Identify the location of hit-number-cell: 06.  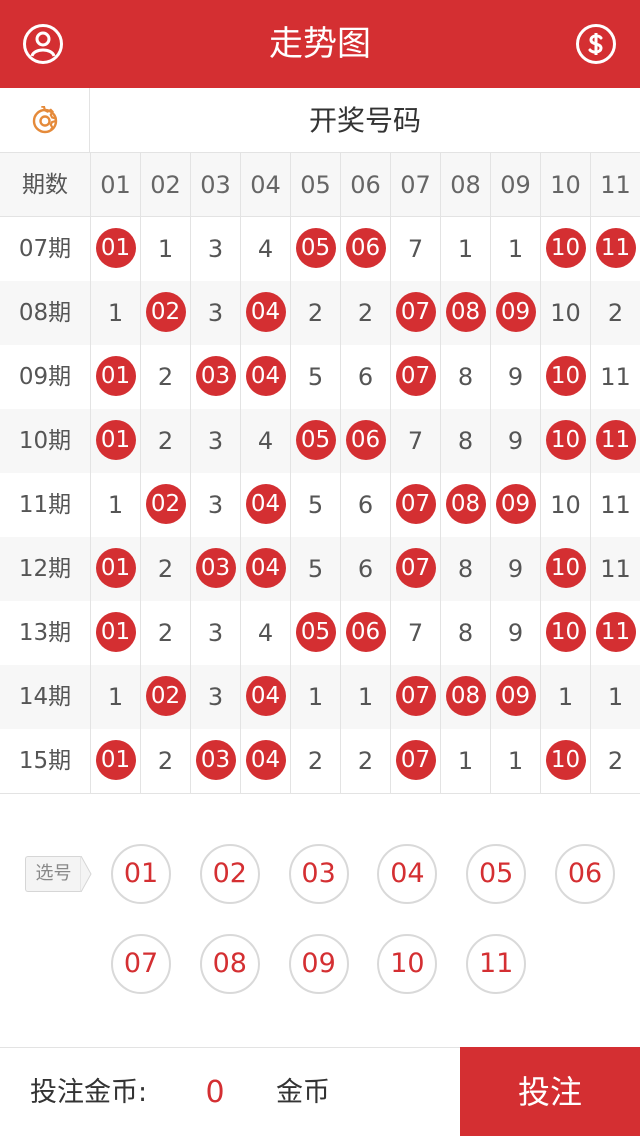
(366, 633).